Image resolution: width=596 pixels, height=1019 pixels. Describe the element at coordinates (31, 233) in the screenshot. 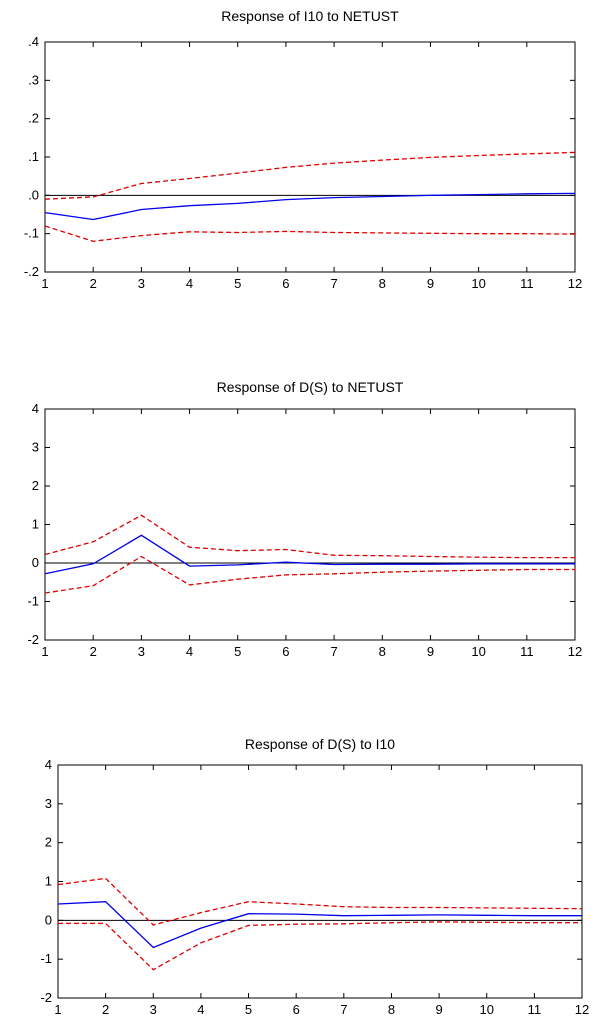

I see `y-tick-label: -.1` at that location.